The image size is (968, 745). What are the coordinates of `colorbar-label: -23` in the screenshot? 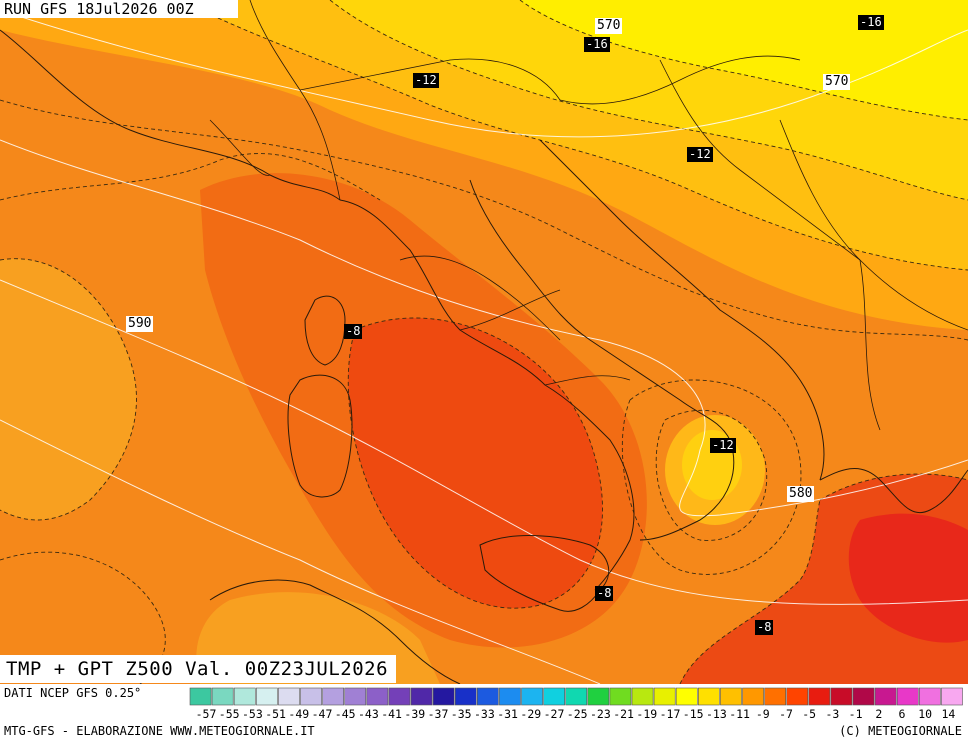 It's located at (600, 714).